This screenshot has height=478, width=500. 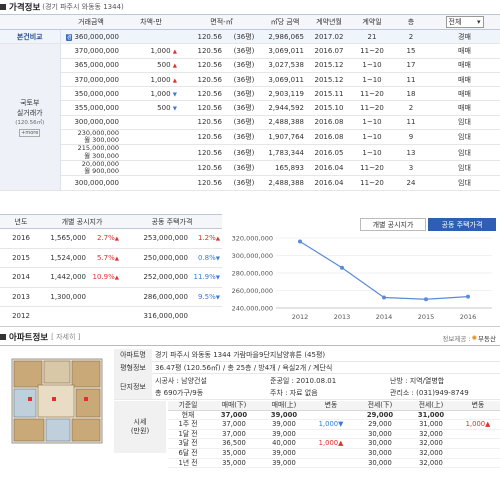 What do you see at coordinates (111, 316) in the screenshot?
I see `tax-row: 2012 316,000,000` at bounding box center [111, 316].